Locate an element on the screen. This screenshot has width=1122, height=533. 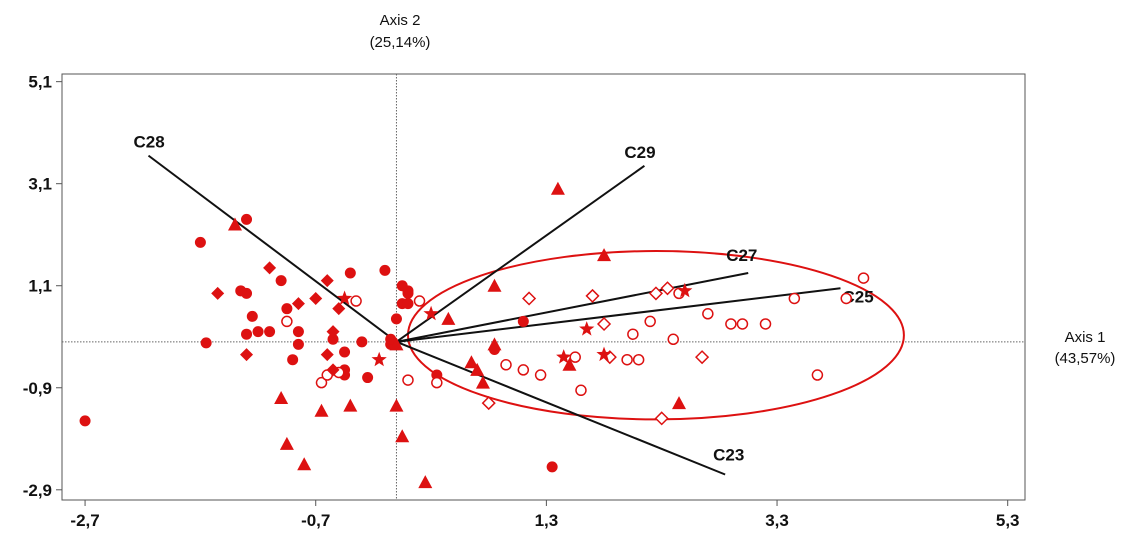
axis1-subtitle: (43,57%) is located at coordinates (1085, 358).